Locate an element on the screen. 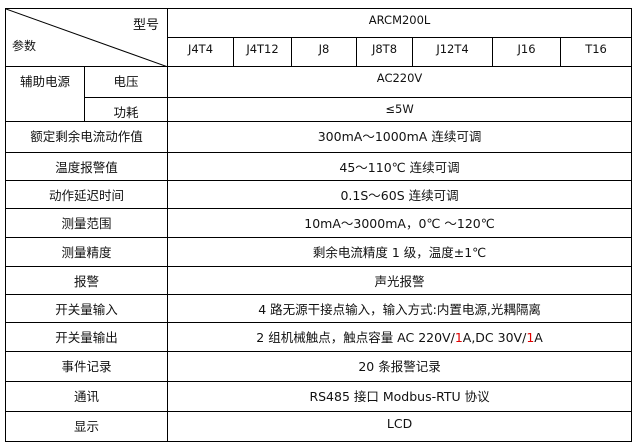  row-label: 通讯 is located at coordinates (86, 396).